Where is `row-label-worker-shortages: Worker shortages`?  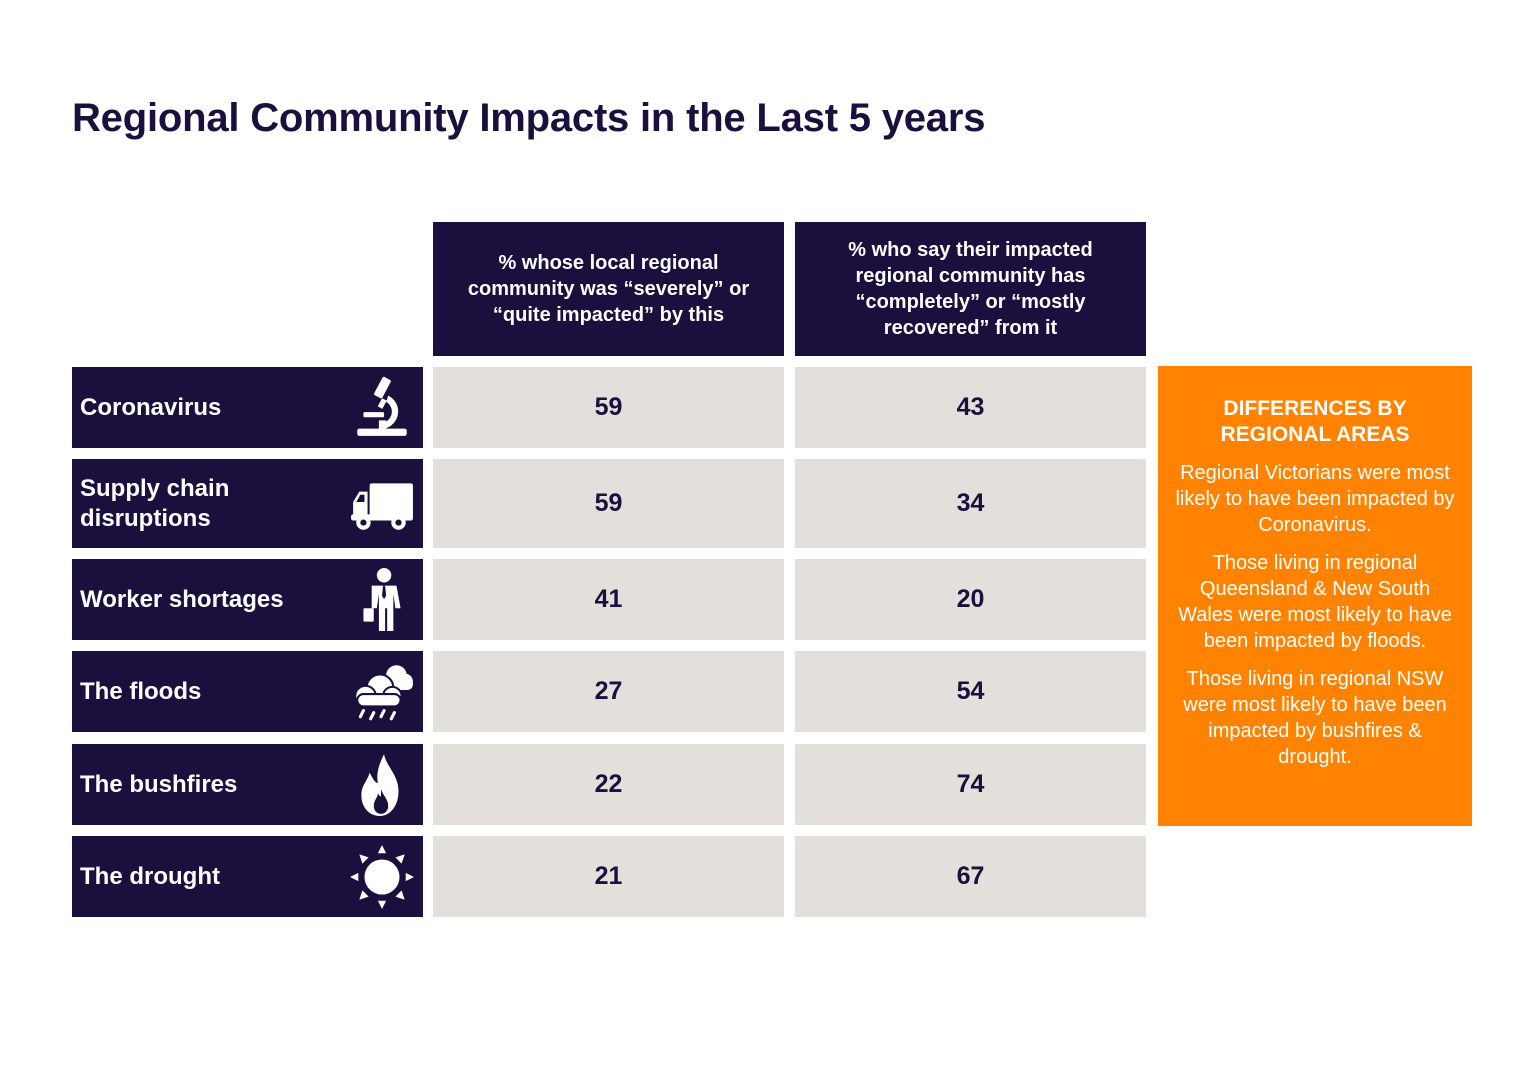
row-label-worker-shortages: Worker shortages is located at coordinates (247, 599).